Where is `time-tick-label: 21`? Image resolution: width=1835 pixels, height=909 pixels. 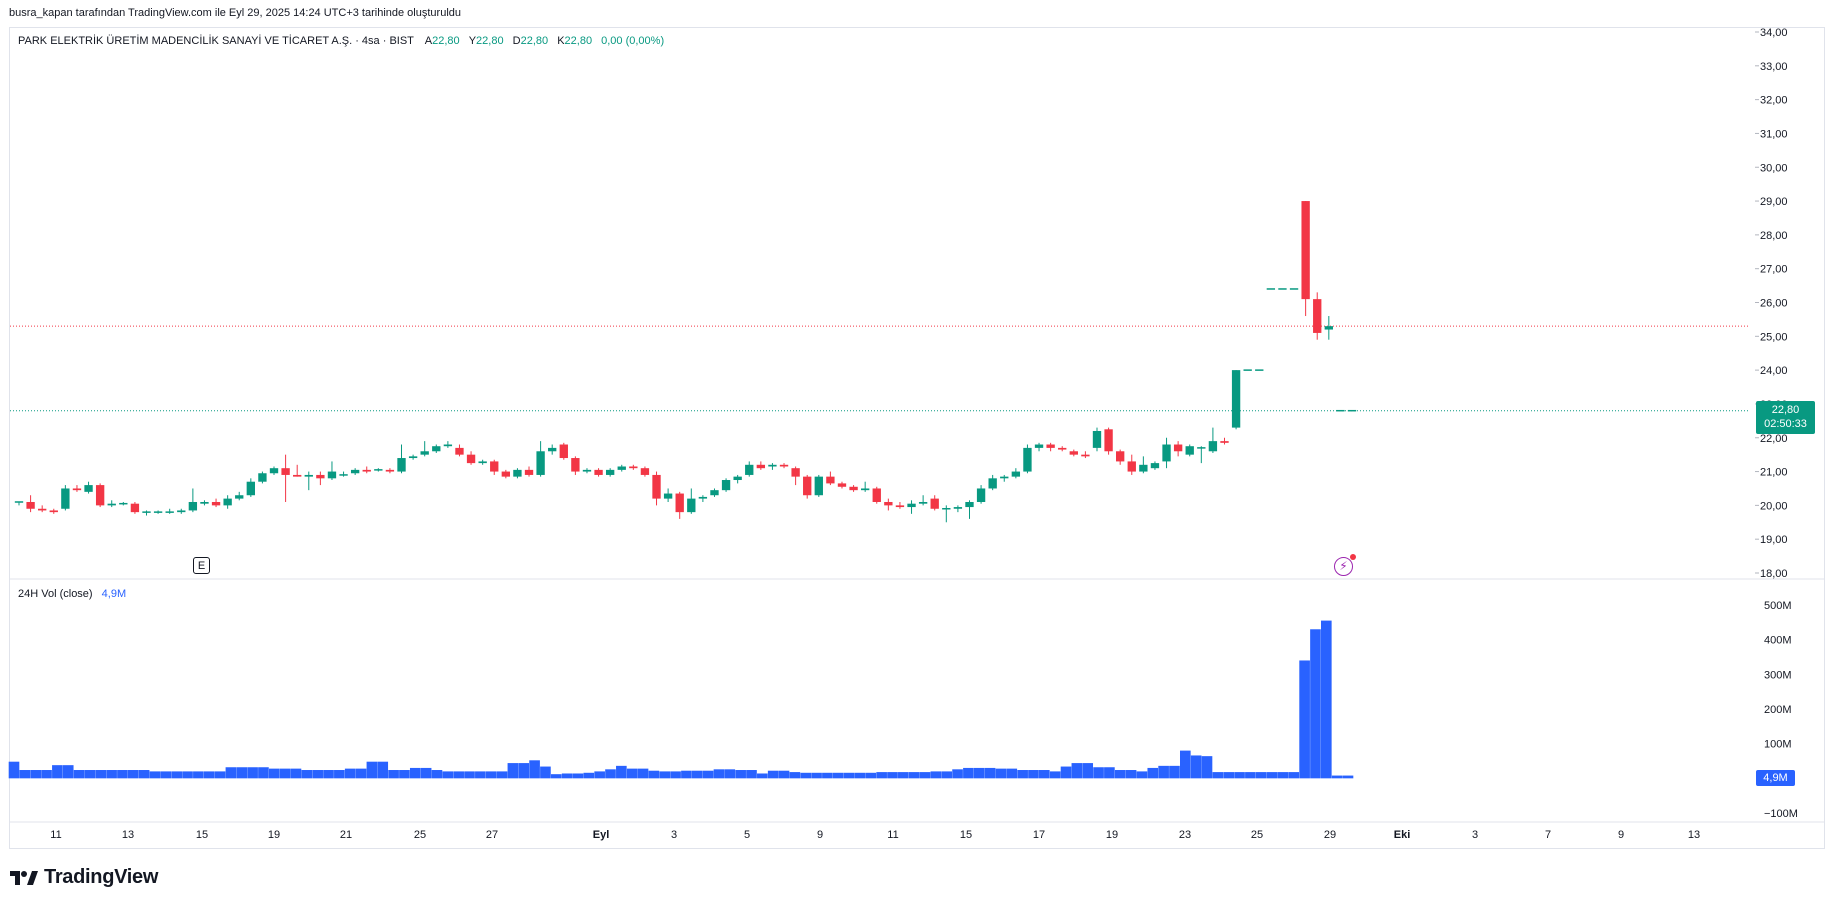 time-tick-label: 21 is located at coordinates (346, 835).